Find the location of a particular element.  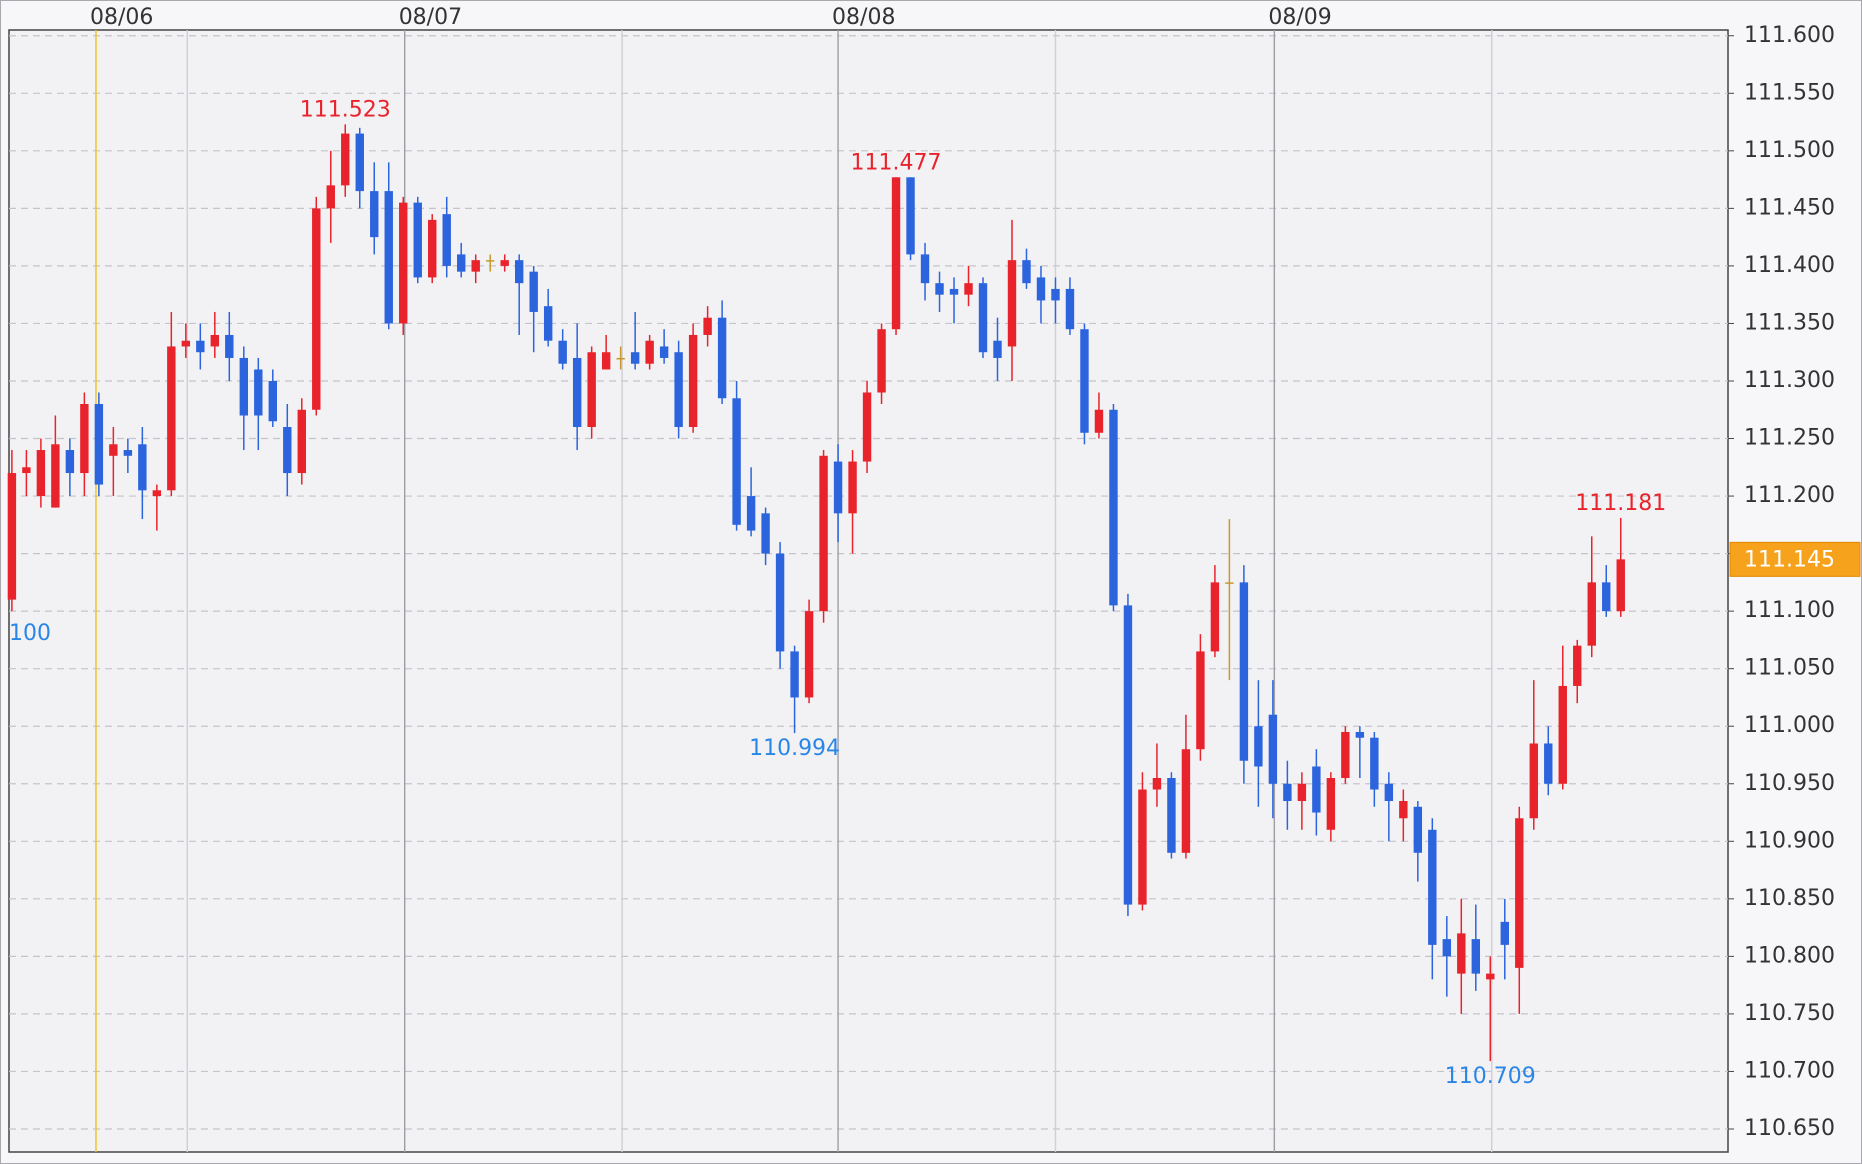

high-label: 111.477 is located at coordinates (896, 162).